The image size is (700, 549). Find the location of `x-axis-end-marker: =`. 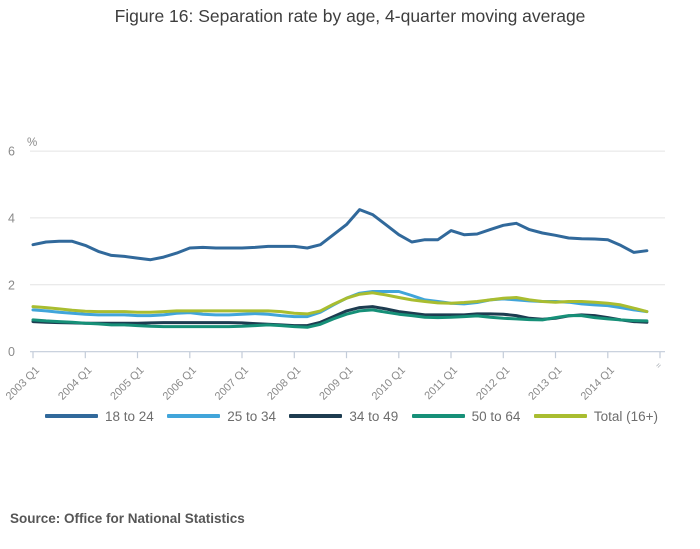

x-axis-end-marker: = is located at coordinates (659, 366).